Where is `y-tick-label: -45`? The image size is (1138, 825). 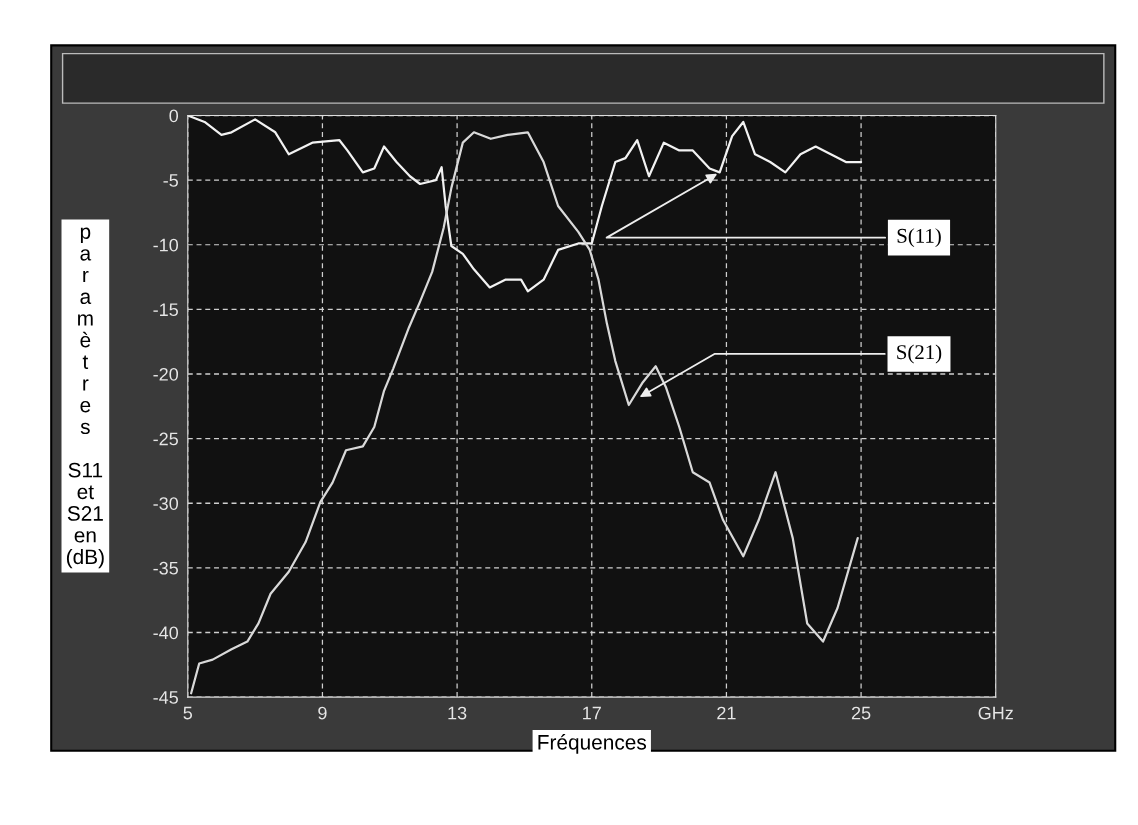 y-tick-label: -45 is located at coordinates (165, 697).